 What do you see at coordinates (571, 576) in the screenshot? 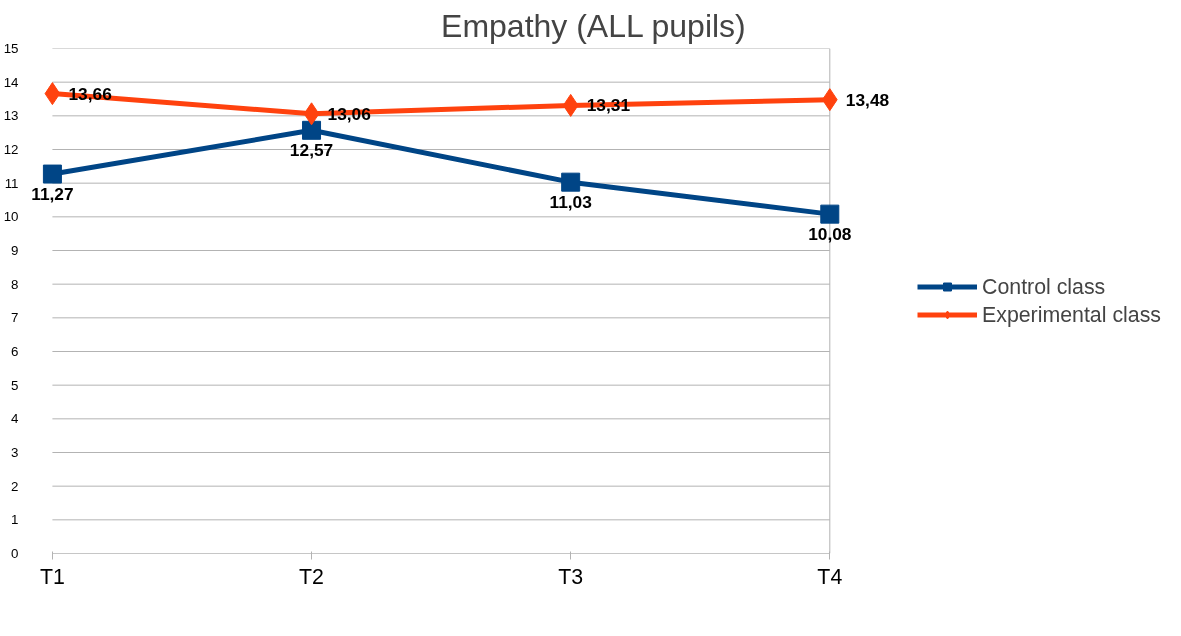
I see `x-tick-label: T3` at bounding box center [571, 576].